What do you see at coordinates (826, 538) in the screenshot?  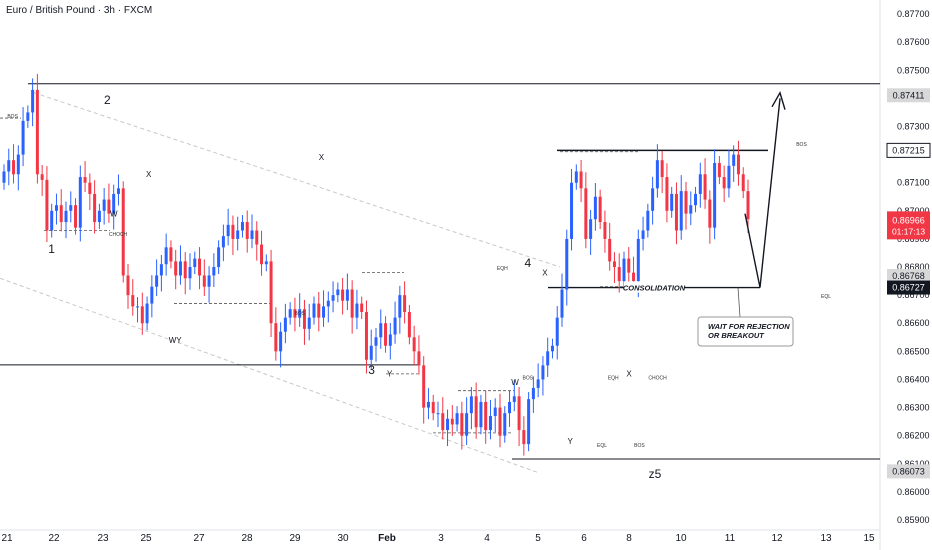 I see `x-tick-label: 13` at bounding box center [826, 538].